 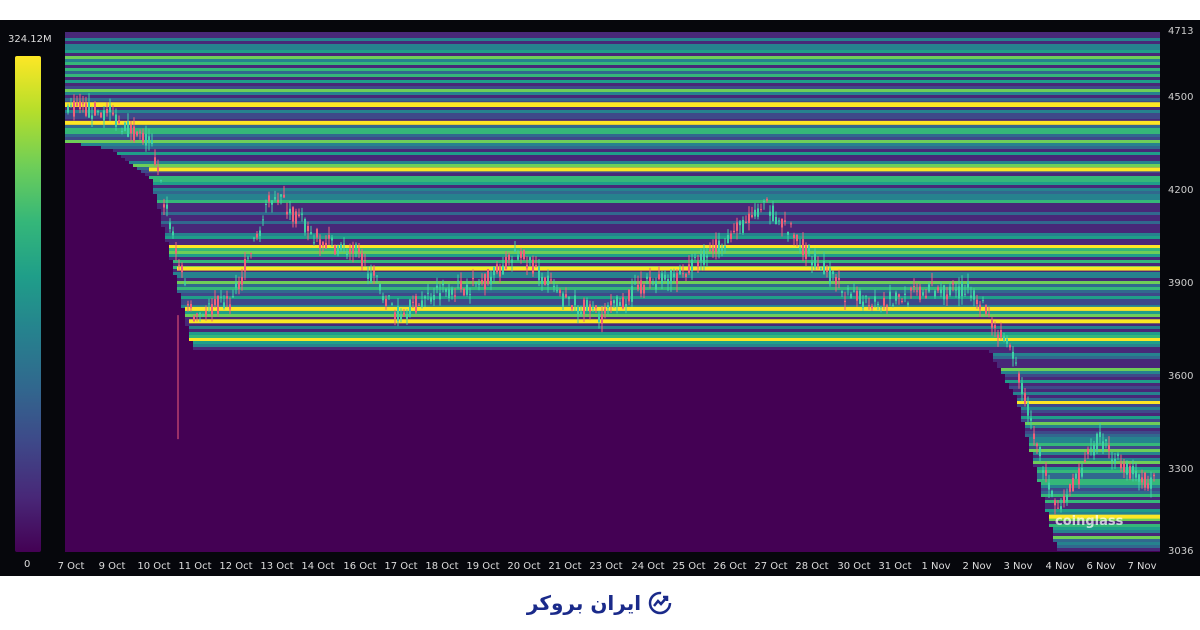 What do you see at coordinates (360, 566) in the screenshot?
I see `x-tick-label: 16 Oct` at bounding box center [360, 566].